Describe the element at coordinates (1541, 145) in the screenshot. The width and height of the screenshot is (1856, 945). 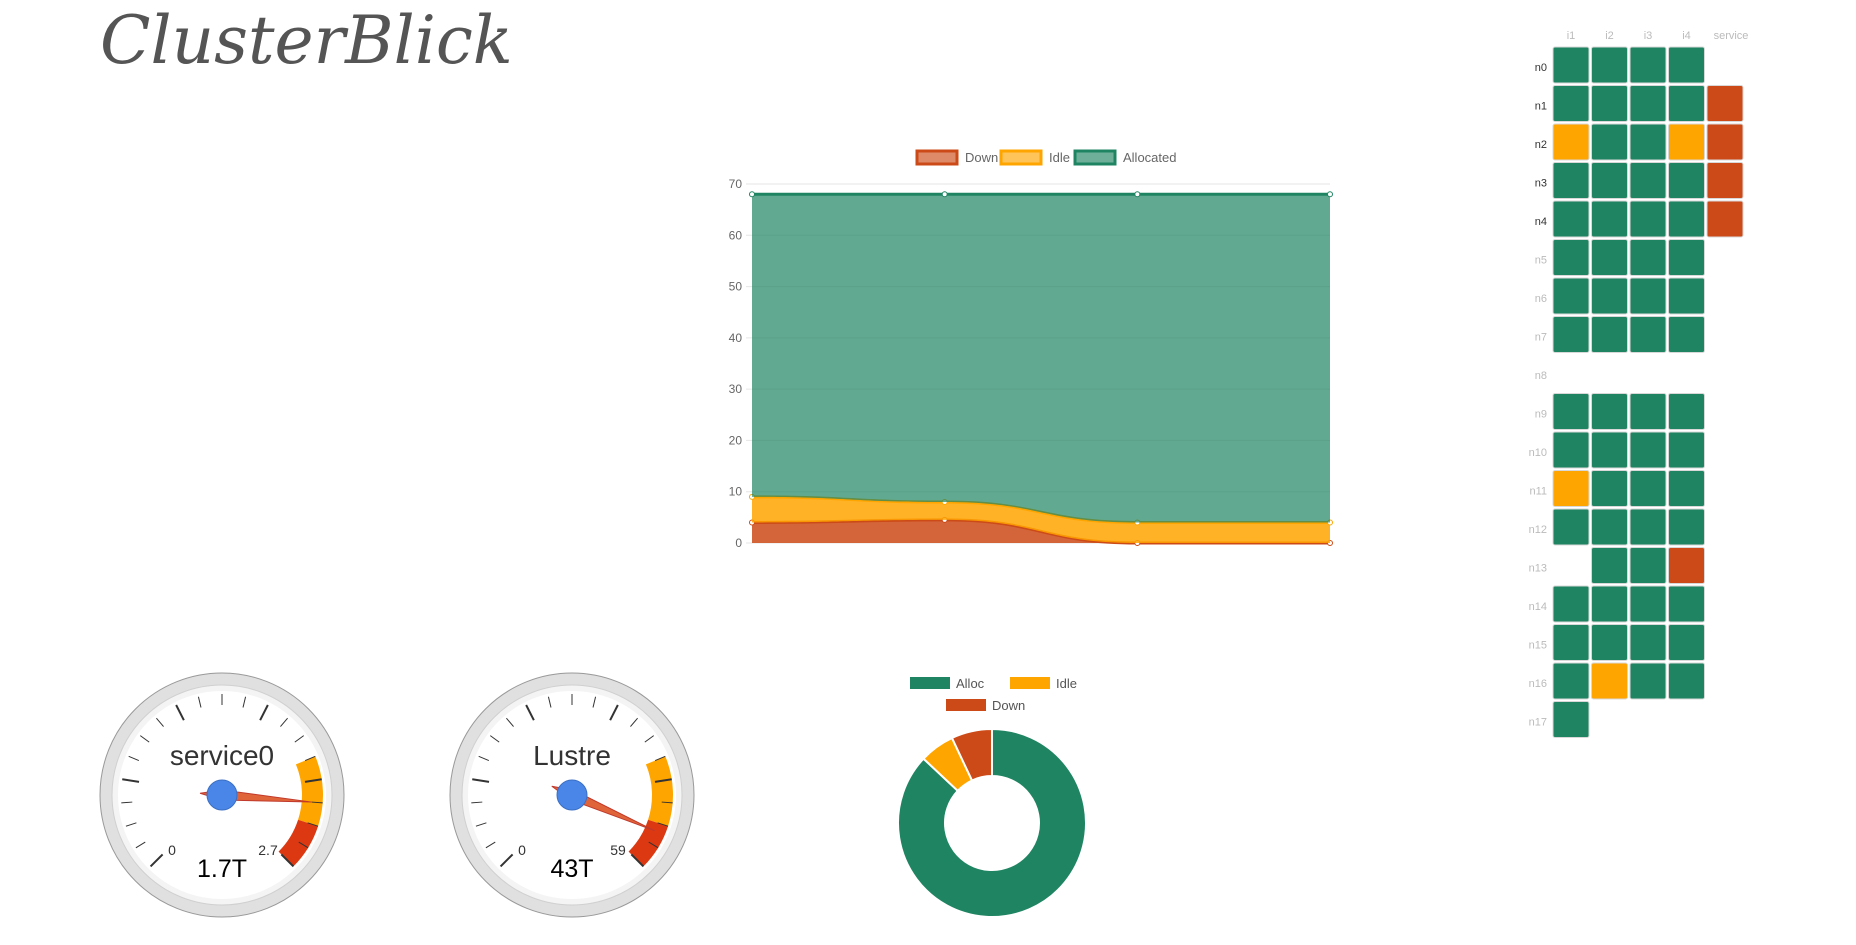
I see `row-label-n2: n2` at that location.